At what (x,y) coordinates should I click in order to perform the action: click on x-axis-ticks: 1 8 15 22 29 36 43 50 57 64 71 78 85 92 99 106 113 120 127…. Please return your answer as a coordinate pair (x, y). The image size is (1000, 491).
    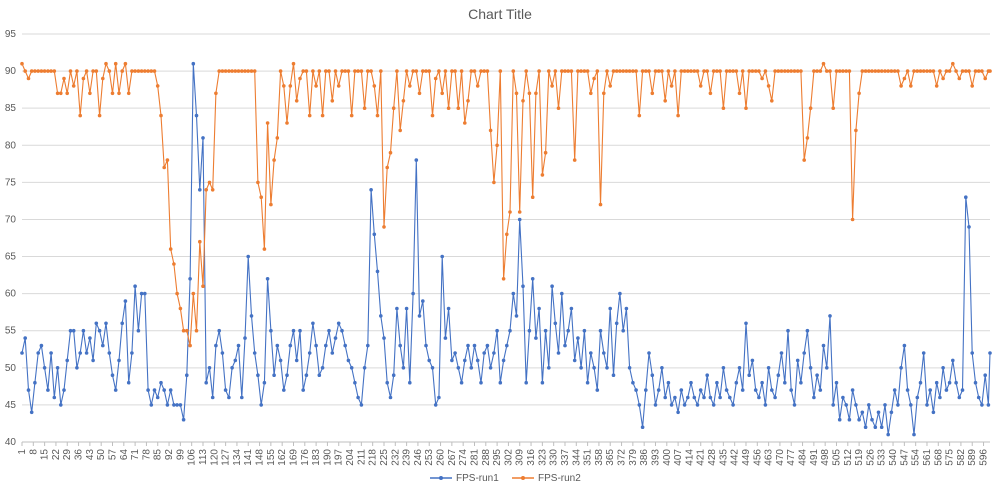
    Looking at the image, I should click on (503, 454).